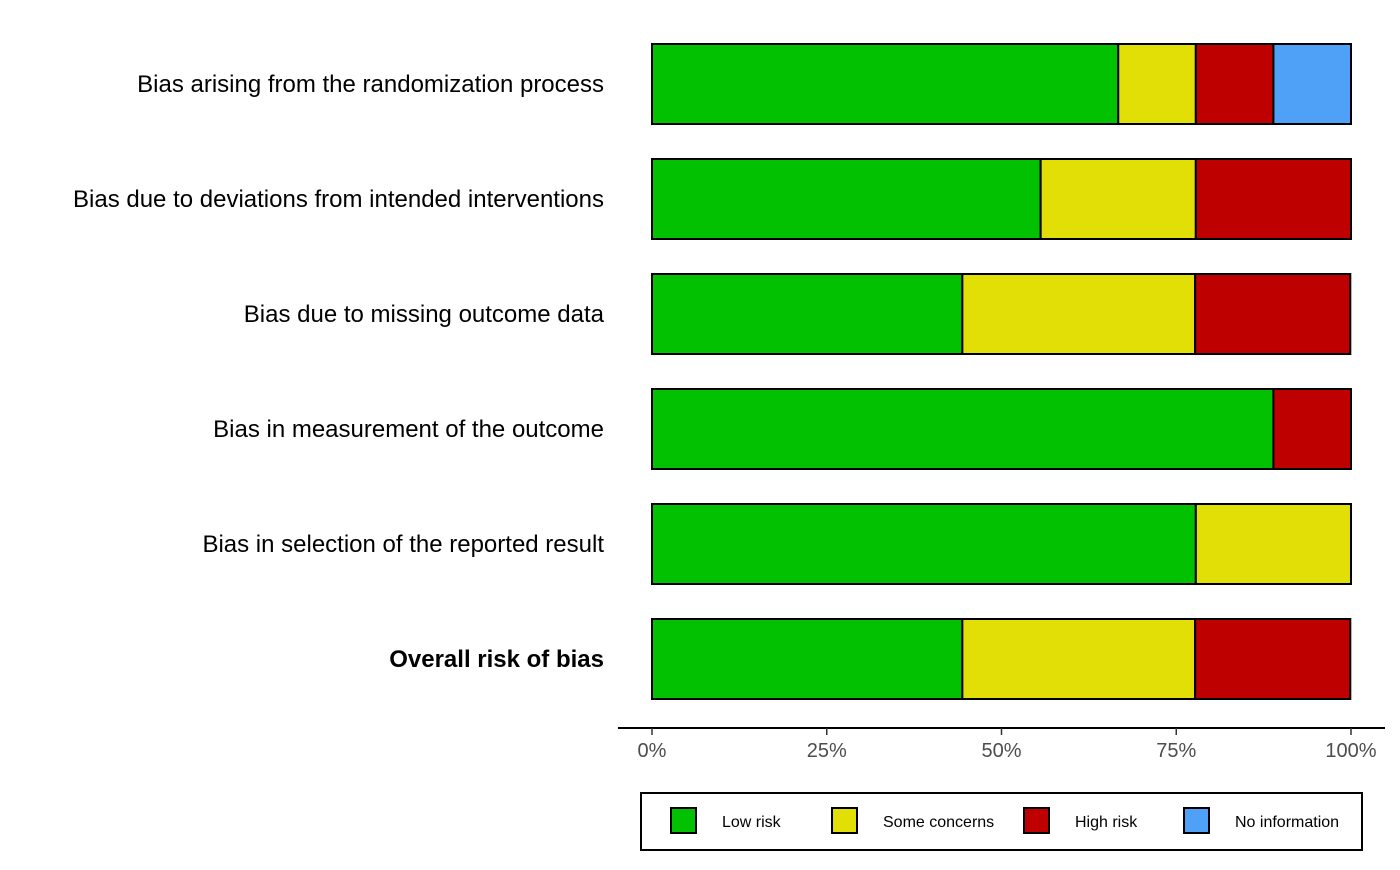 This screenshot has width=1400, height=870. What do you see at coordinates (424, 314) in the screenshot?
I see `category-label-bias-due-to-missing-outcome-data: Bias due to missing outcome data` at bounding box center [424, 314].